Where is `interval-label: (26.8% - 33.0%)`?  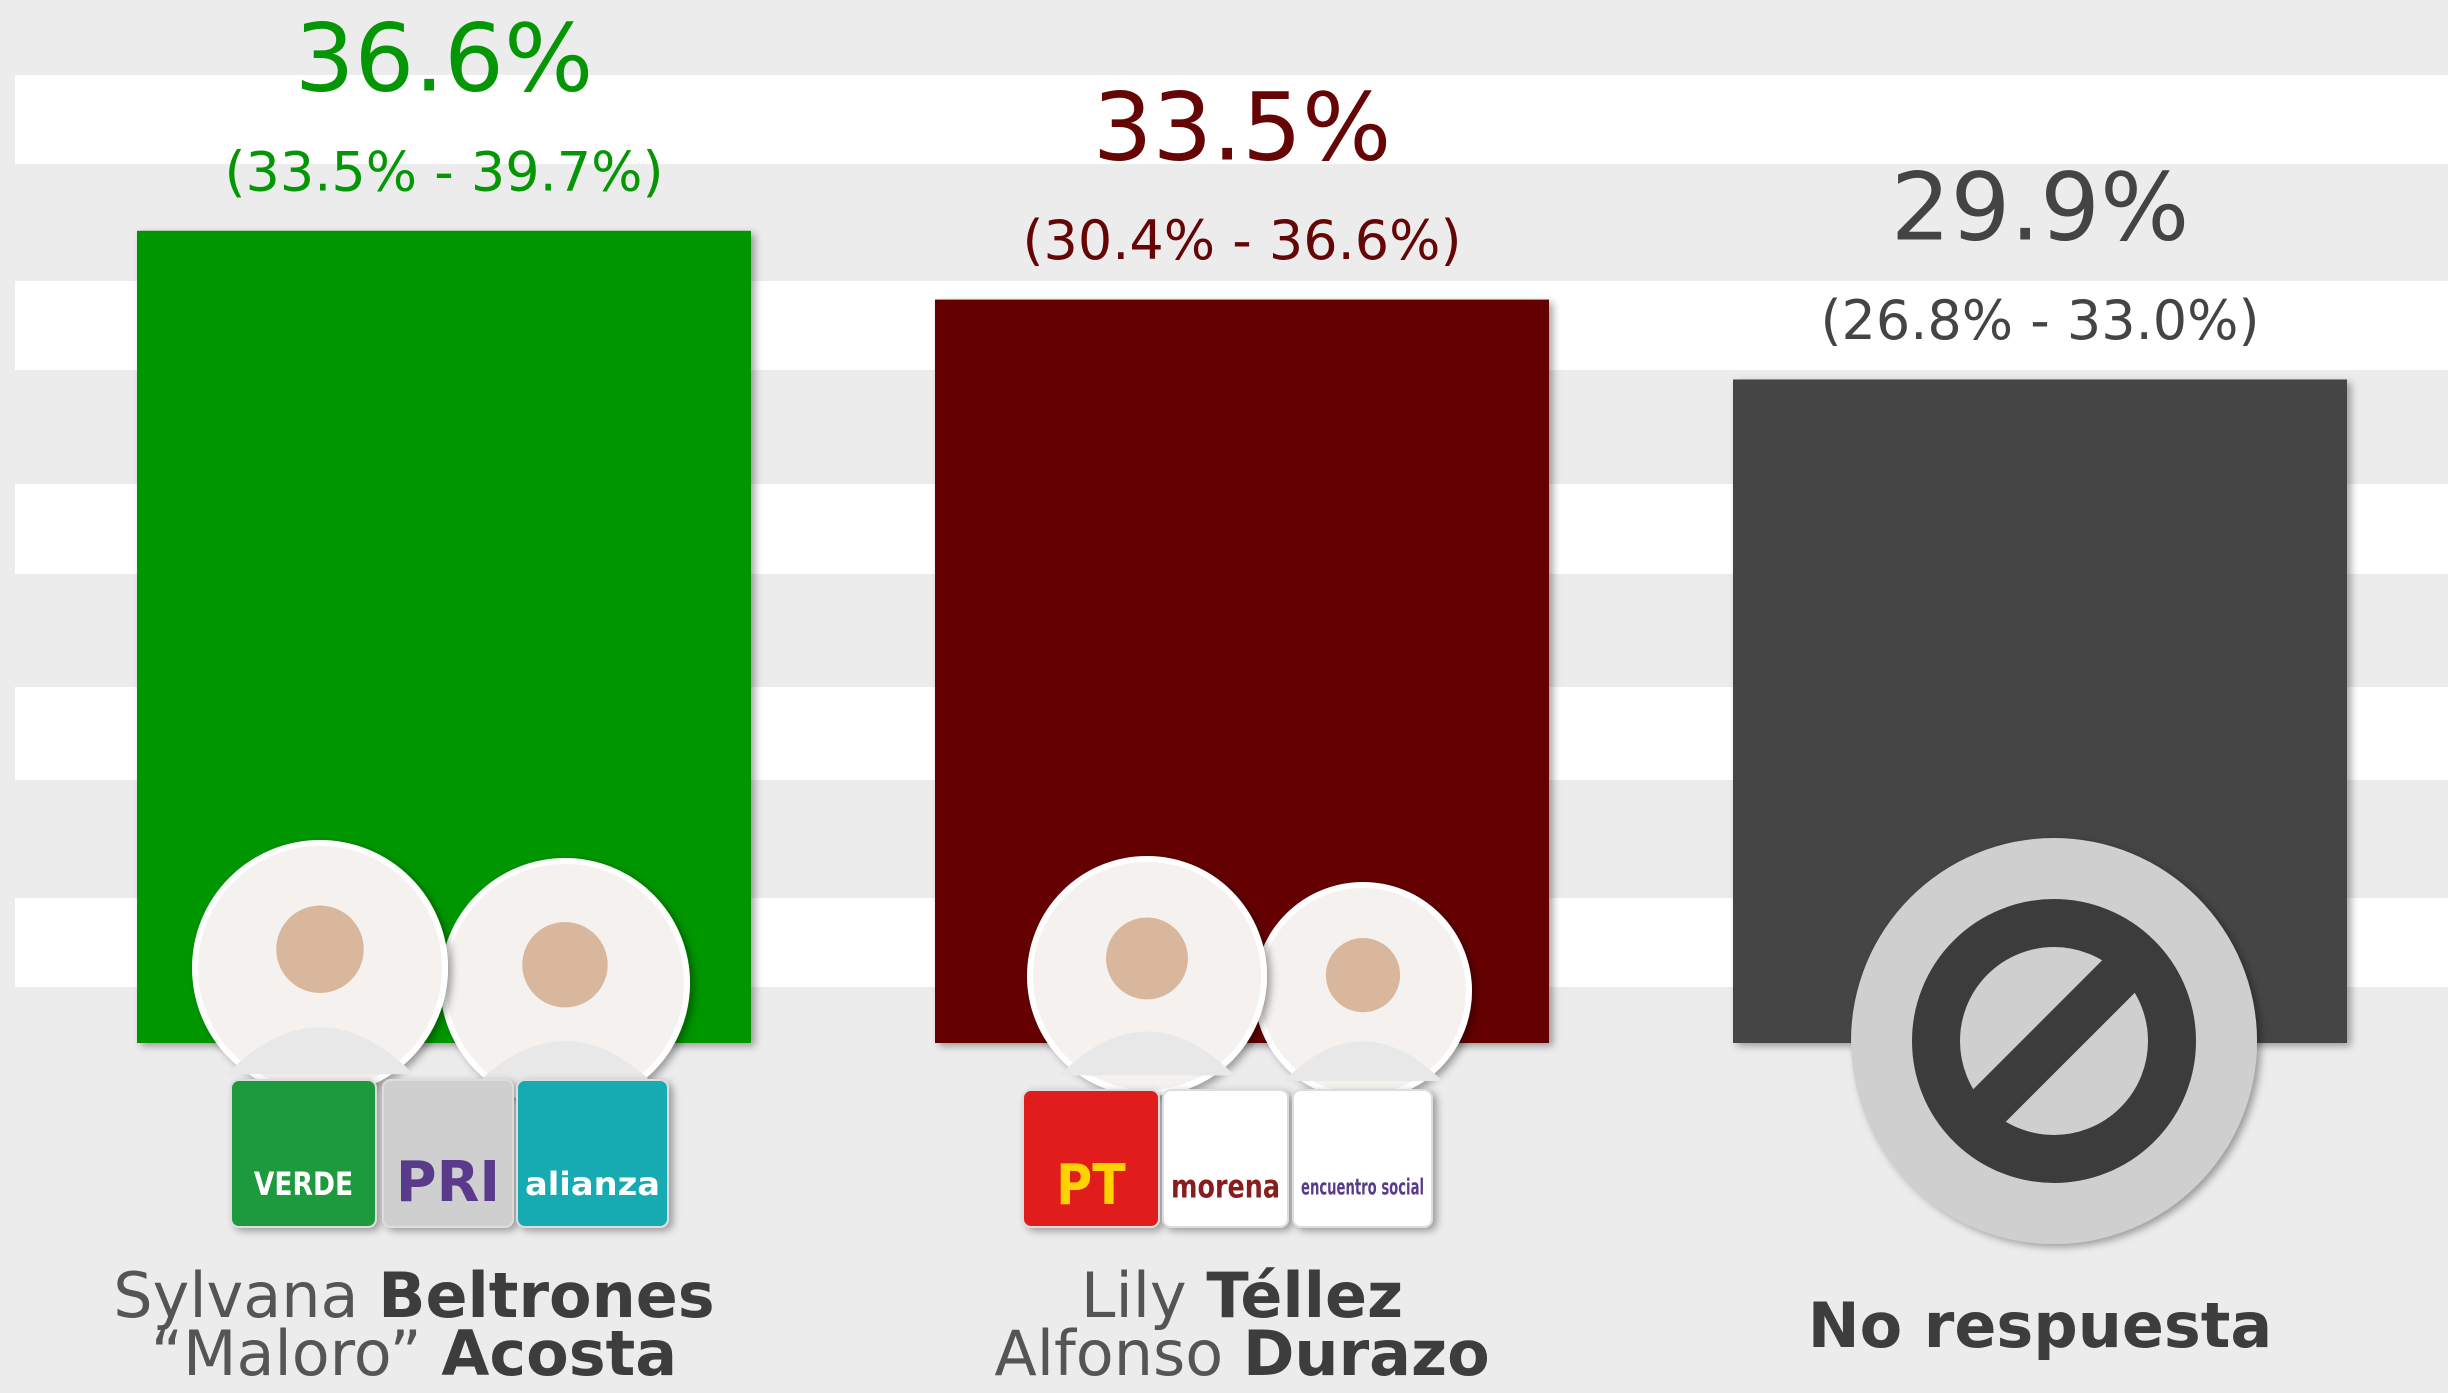 interval-label: (26.8% - 33.0%) is located at coordinates (2039, 320).